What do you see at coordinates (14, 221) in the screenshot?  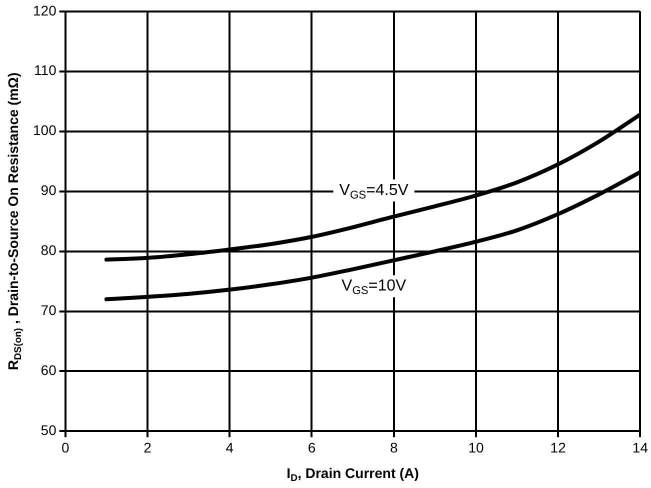 I see `y-axis-title: RDS(on) , Drain-to-Source On Resistance (mΩ)` at bounding box center [14, 221].